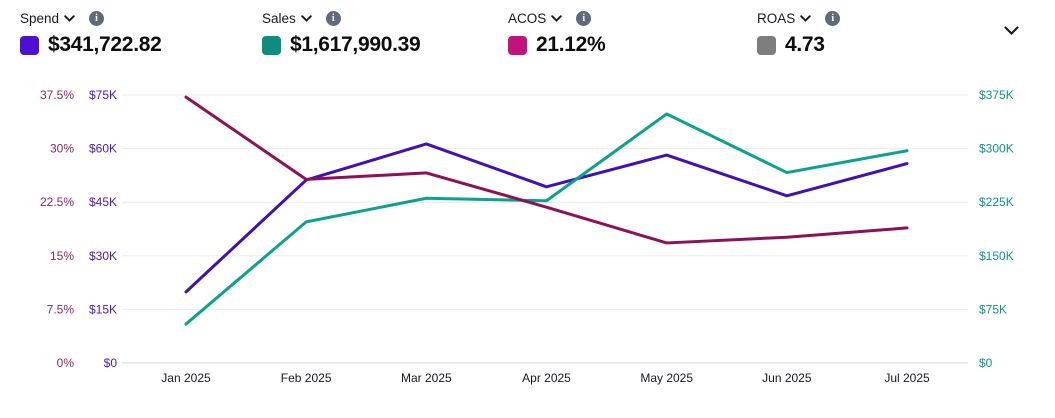 Image resolution: width=1055 pixels, height=418 pixels. Describe the element at coordinates (986, 363) in the screenshot. I see `right-dollar-tick: $0` at that location.